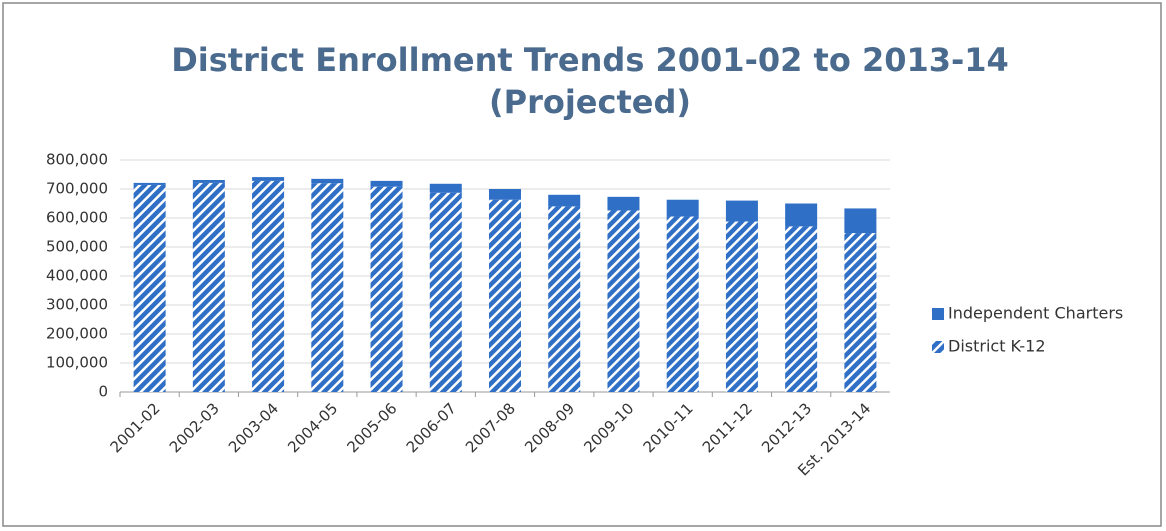 The image size is (1166, 531). I want to click on y-tick-label: 600,000, so click(77, 218).